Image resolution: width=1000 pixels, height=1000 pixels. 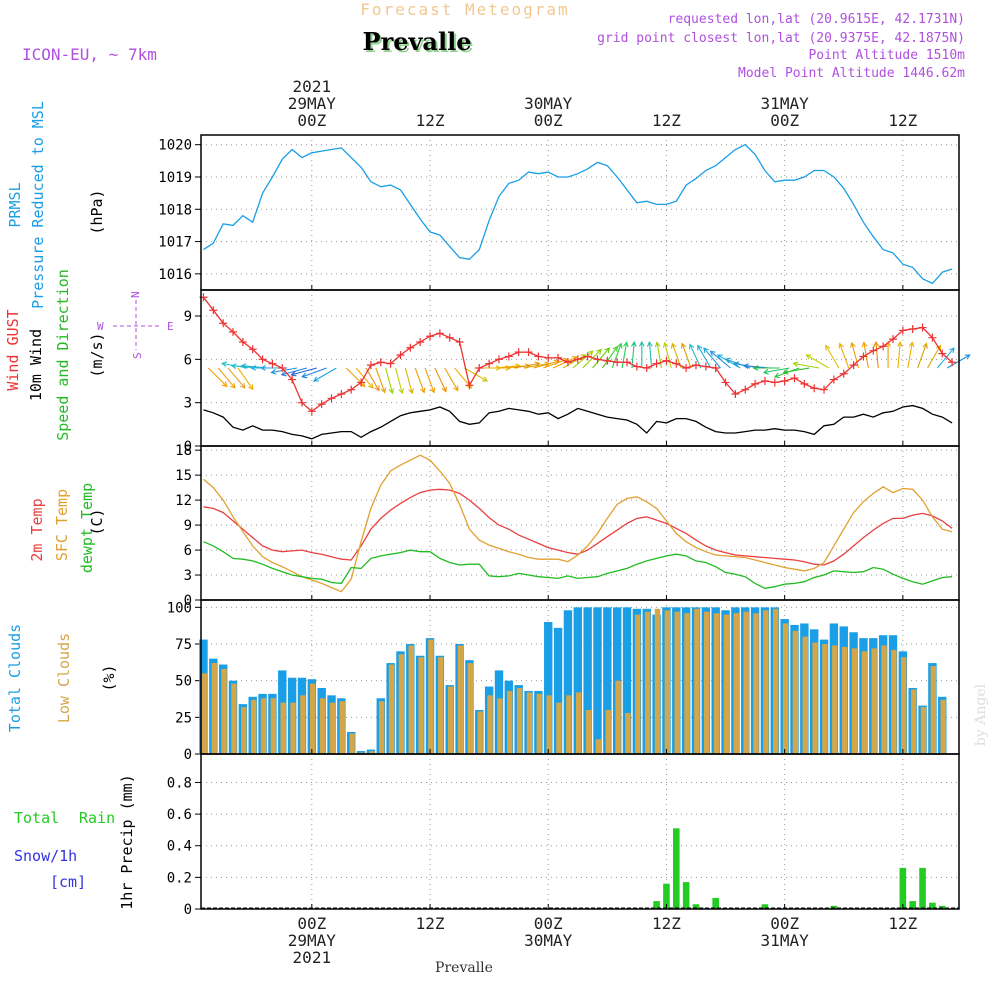 What do you see at coordinates (179, 608) in the screenshot?
I see `ytick-label: 100` at bounding box center [179, 608].